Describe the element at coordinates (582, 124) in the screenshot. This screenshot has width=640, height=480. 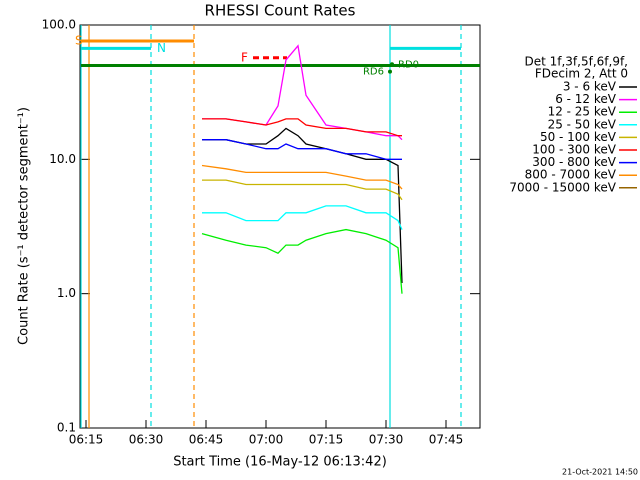
I see `legend-label: 25 - 50 keV` at that location.